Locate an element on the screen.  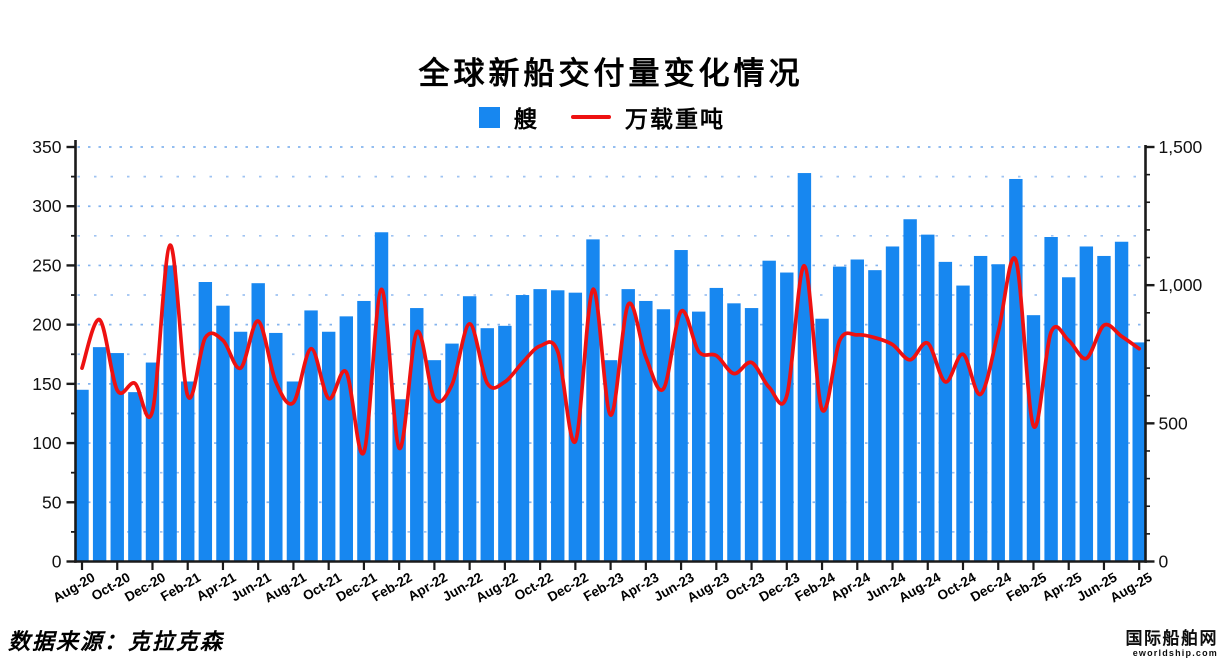
x-axis-tick-label: Feb-25 is located at coordinates (1027, 586).